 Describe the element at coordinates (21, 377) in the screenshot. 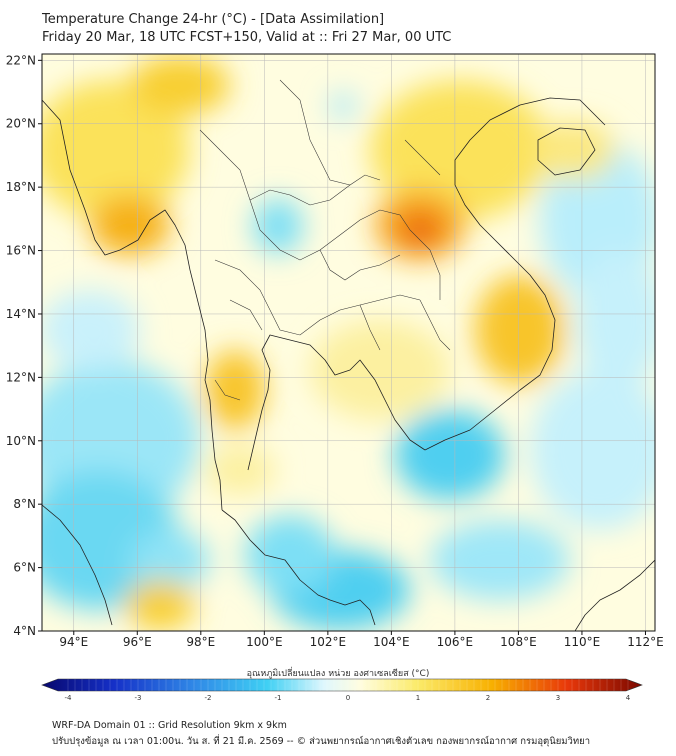

I see `lat-tick-label: 12°N` at that location.